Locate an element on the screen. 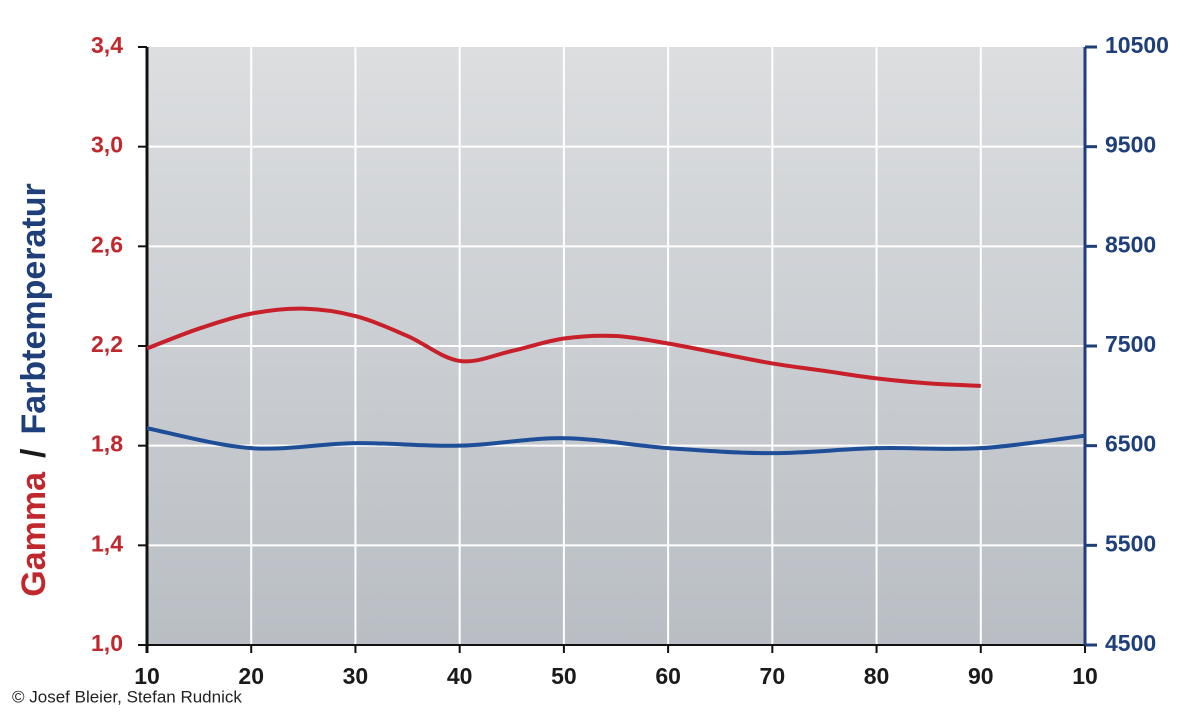  y2-tick-label: 10500 is located at coordinates (1137, 45).